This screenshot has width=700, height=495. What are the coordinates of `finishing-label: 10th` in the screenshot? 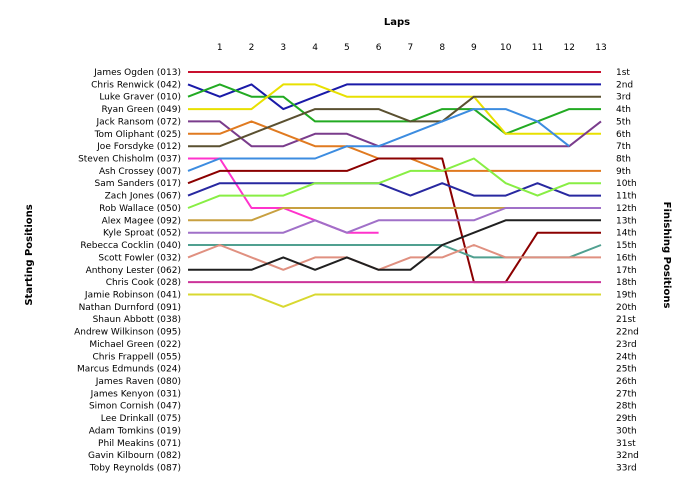 It's located at (626, 184).